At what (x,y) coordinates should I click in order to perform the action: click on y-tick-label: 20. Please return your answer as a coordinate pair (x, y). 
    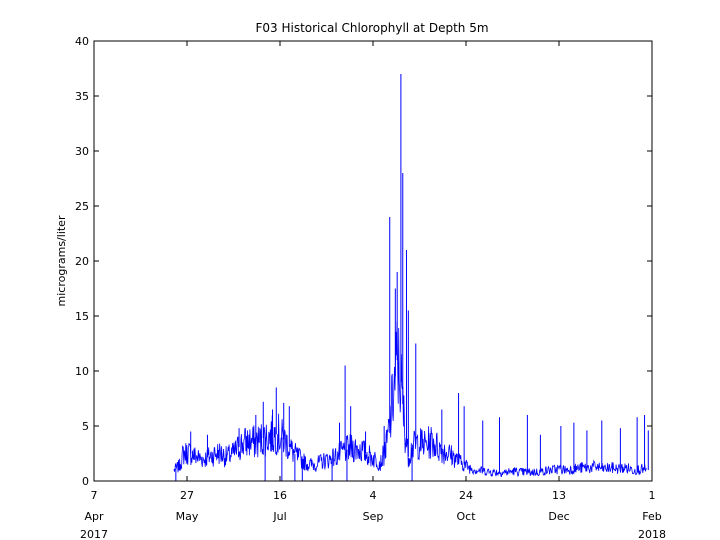
    Looking at the image, I should click on (82, 261).